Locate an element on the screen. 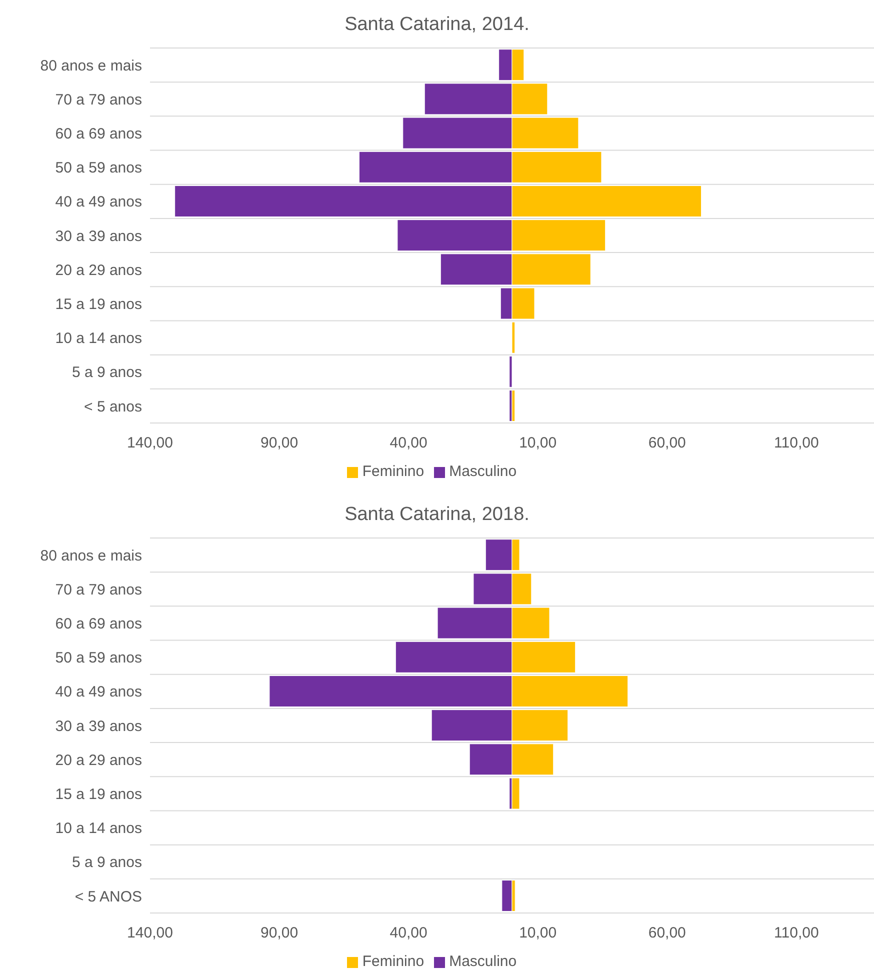 This screenshot has height=980, width=874. y-tick-label: < 5 ANOS is located at coordinates (108, 897).